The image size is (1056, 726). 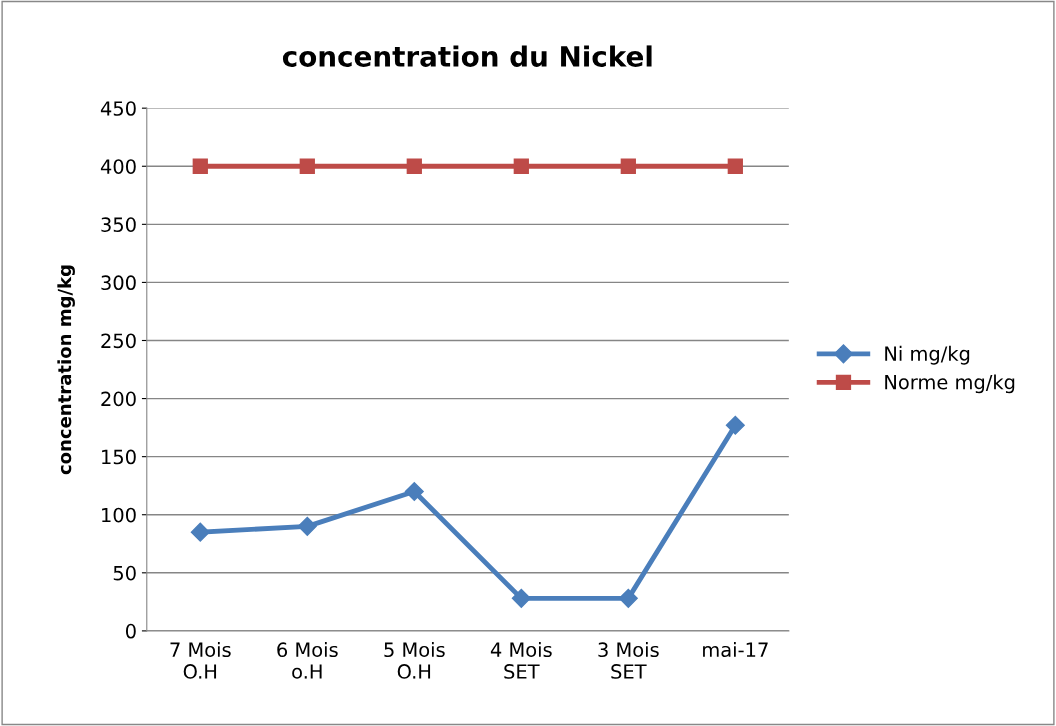 I want to click on x-tick-label: 3 Mois SET, so click(x=628, y=660).